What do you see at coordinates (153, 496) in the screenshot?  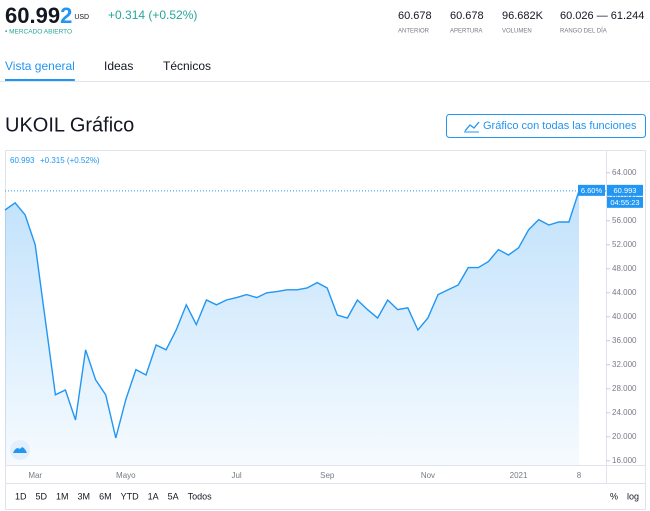 I see `range-button: 1A` at bounding box center [153, 496].